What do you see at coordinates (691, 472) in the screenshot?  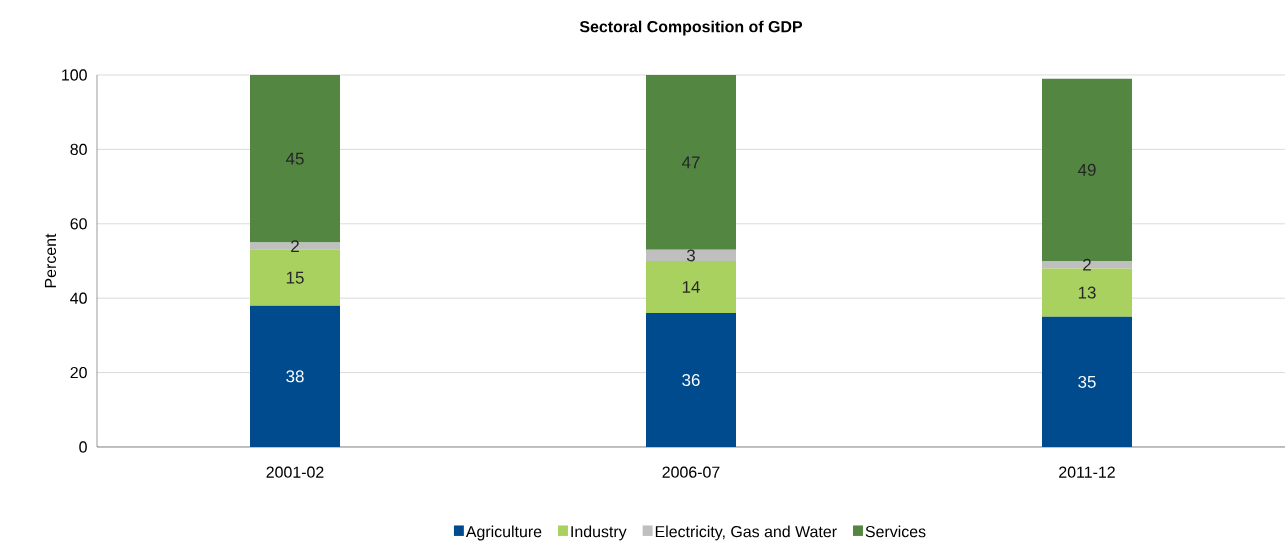 I see `x-tick-label: 2006-07` at bounding box center [691, 472].